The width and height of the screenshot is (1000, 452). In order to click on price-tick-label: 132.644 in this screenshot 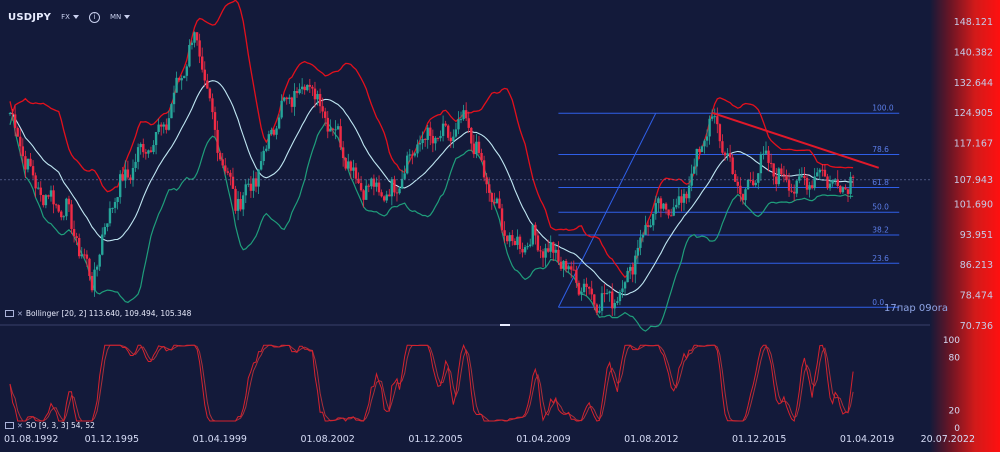, I will do `click(973, 83)`.